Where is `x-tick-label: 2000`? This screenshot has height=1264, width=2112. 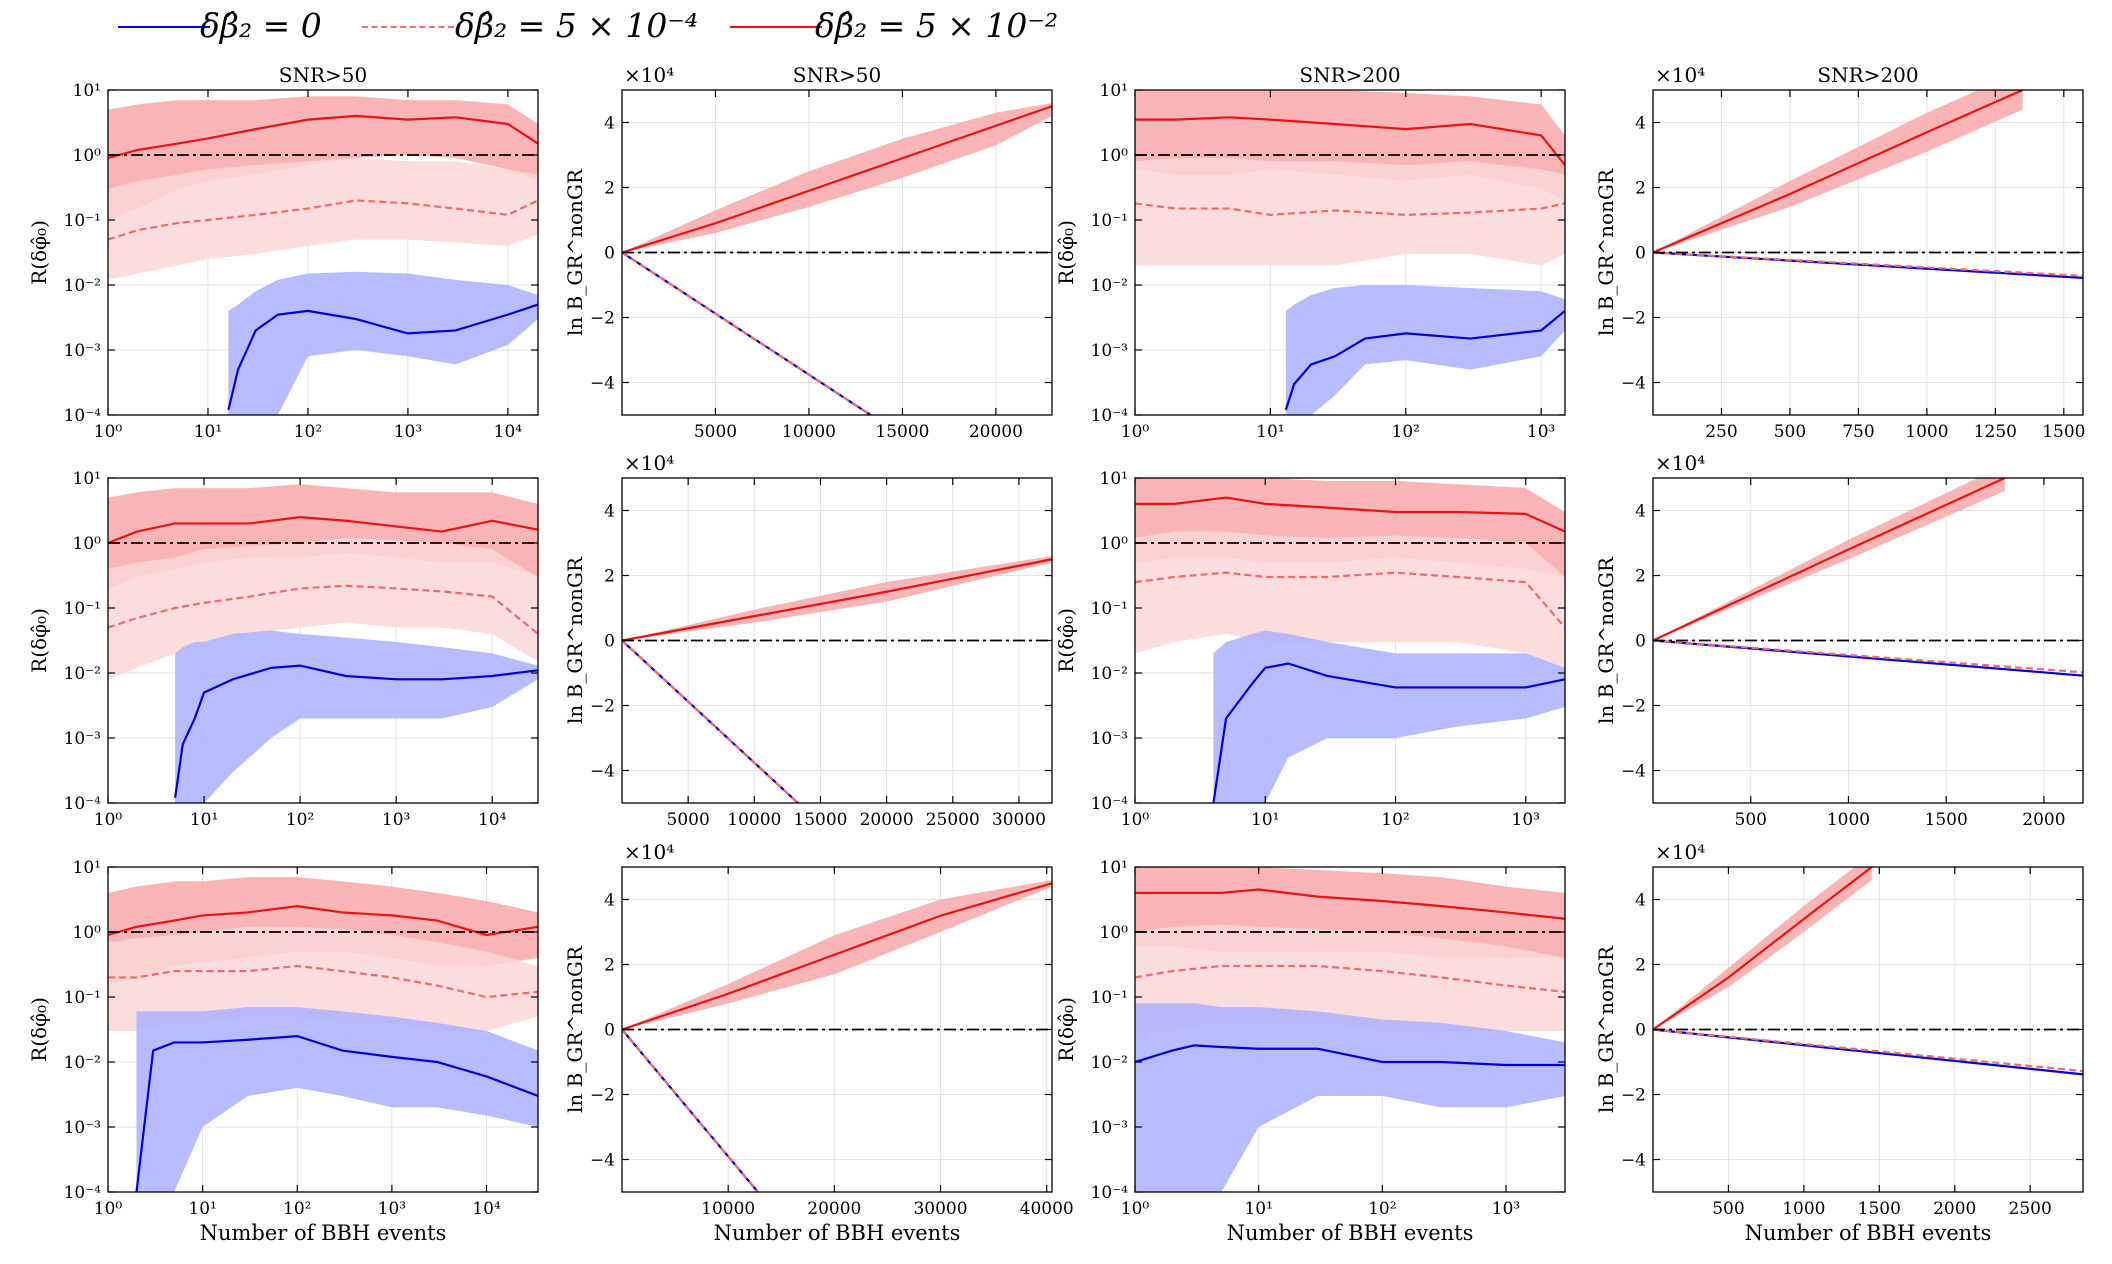 x-tick-label: 2000 is located at coordinates (2043, 820).